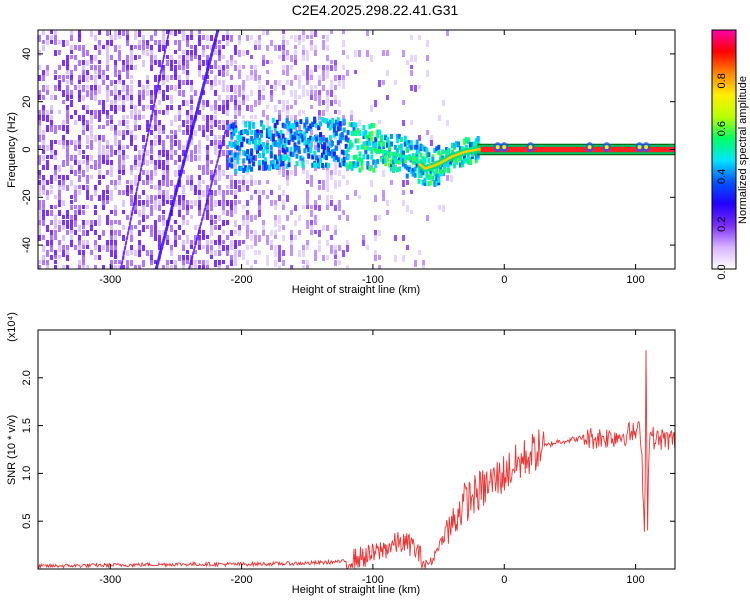  I want to click on y-tick-label: 0.5, so click(27, 521).